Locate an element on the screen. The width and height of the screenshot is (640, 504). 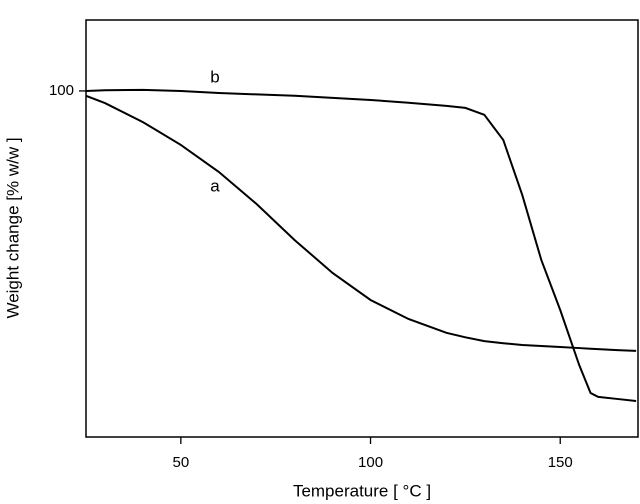
annotation: a is located at coordinates (215, 185).